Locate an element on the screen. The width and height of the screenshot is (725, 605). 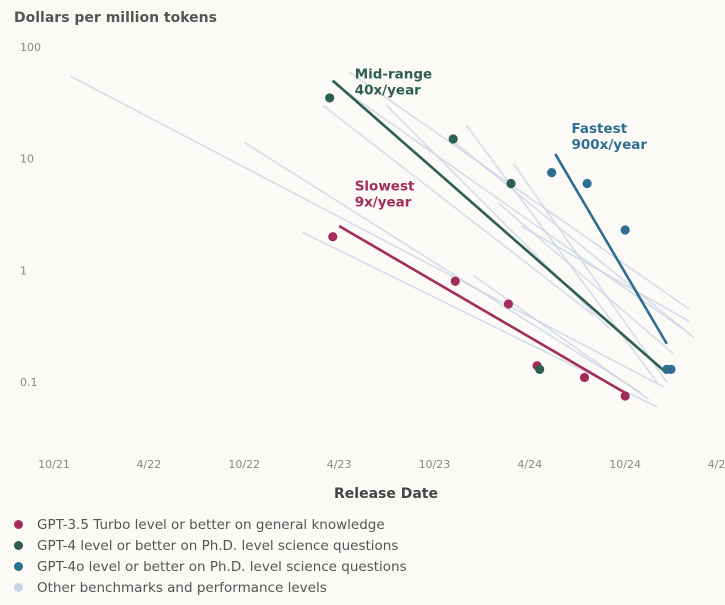
x-axis-ticks: 10/21 4/22 10/22 4/23 10/23 4/24 10/24 4/25 is located at coordinates (381, 464).